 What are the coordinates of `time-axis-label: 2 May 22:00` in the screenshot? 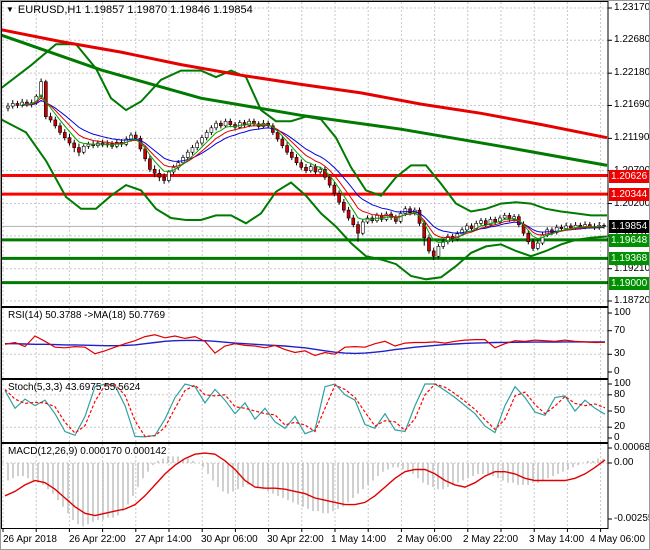 It's located at (491, 539).